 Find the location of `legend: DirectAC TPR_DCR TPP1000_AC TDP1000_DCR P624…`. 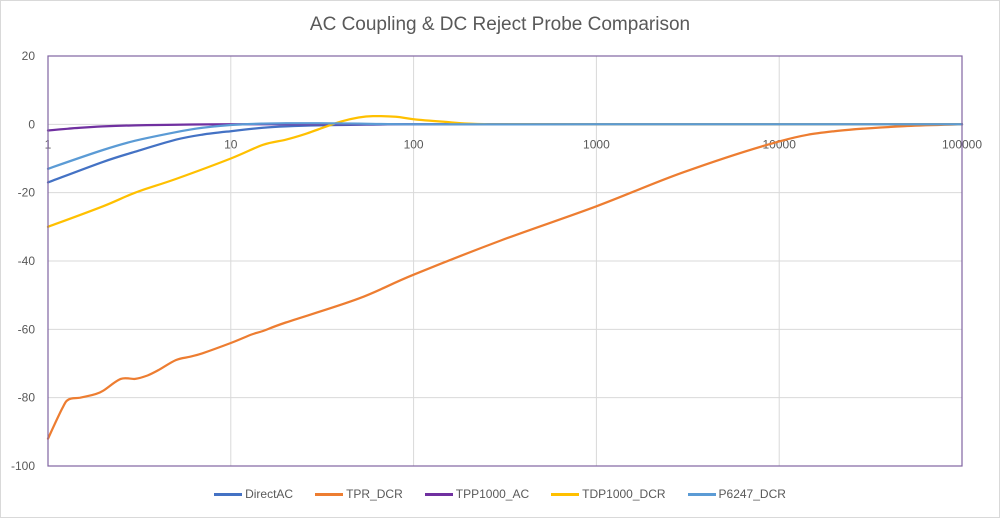

legend: DirectAC TPR_DCR TPP1000_AC TDP1000_DCR P624… is located at coordinates (500, 494).